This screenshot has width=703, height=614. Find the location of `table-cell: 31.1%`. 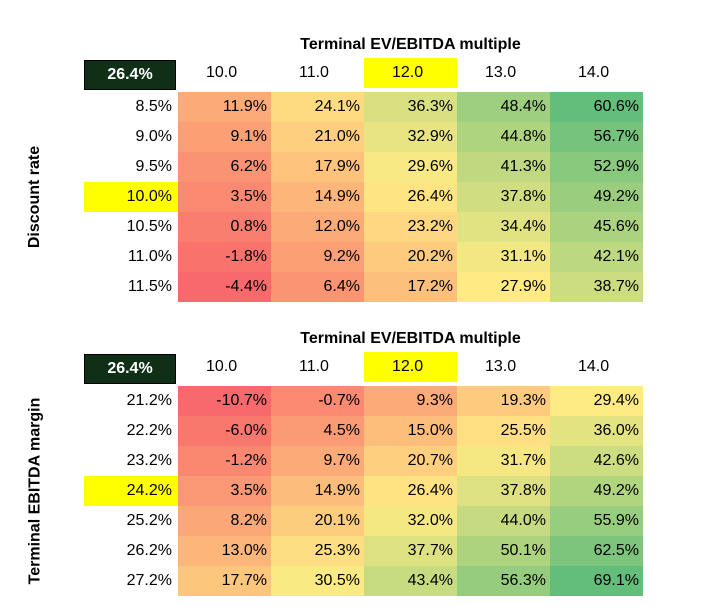

table-cell: 31.1% is located at coordinates (503, 257).